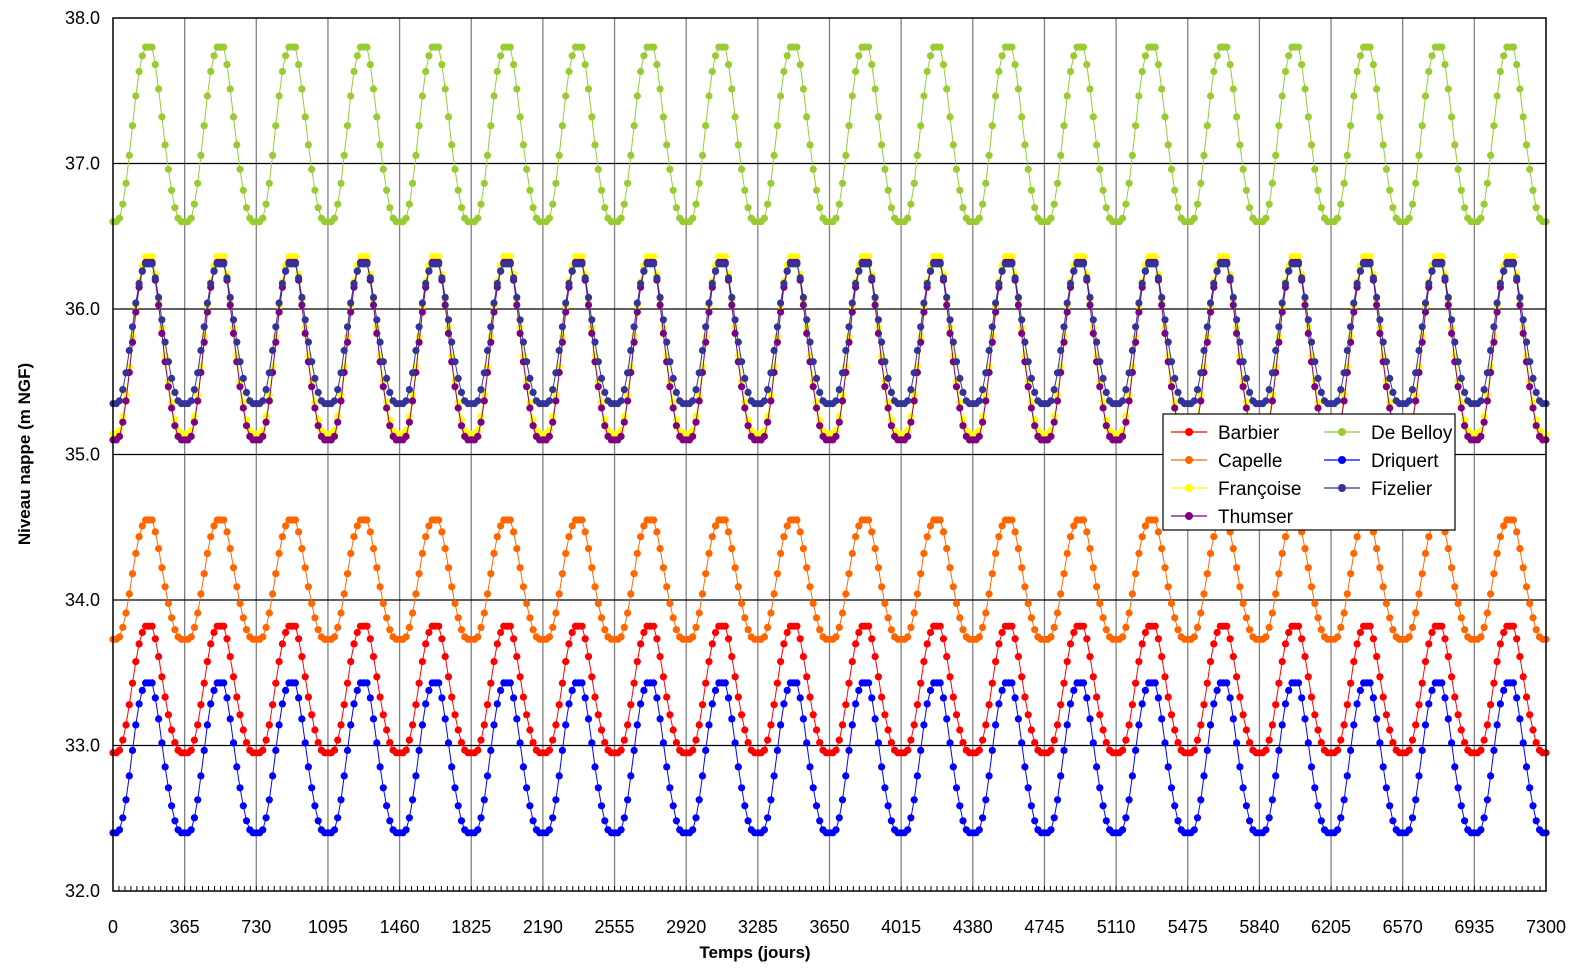 This screenshot has width=1593, height=979. I want to click on legend-label: De Belloy, so click(1412, 433).